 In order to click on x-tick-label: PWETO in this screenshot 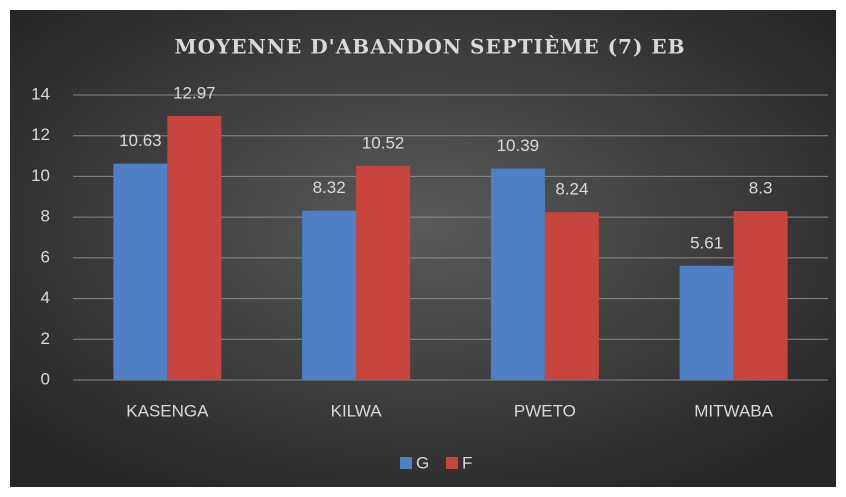, I will do `click(545, 410)`.